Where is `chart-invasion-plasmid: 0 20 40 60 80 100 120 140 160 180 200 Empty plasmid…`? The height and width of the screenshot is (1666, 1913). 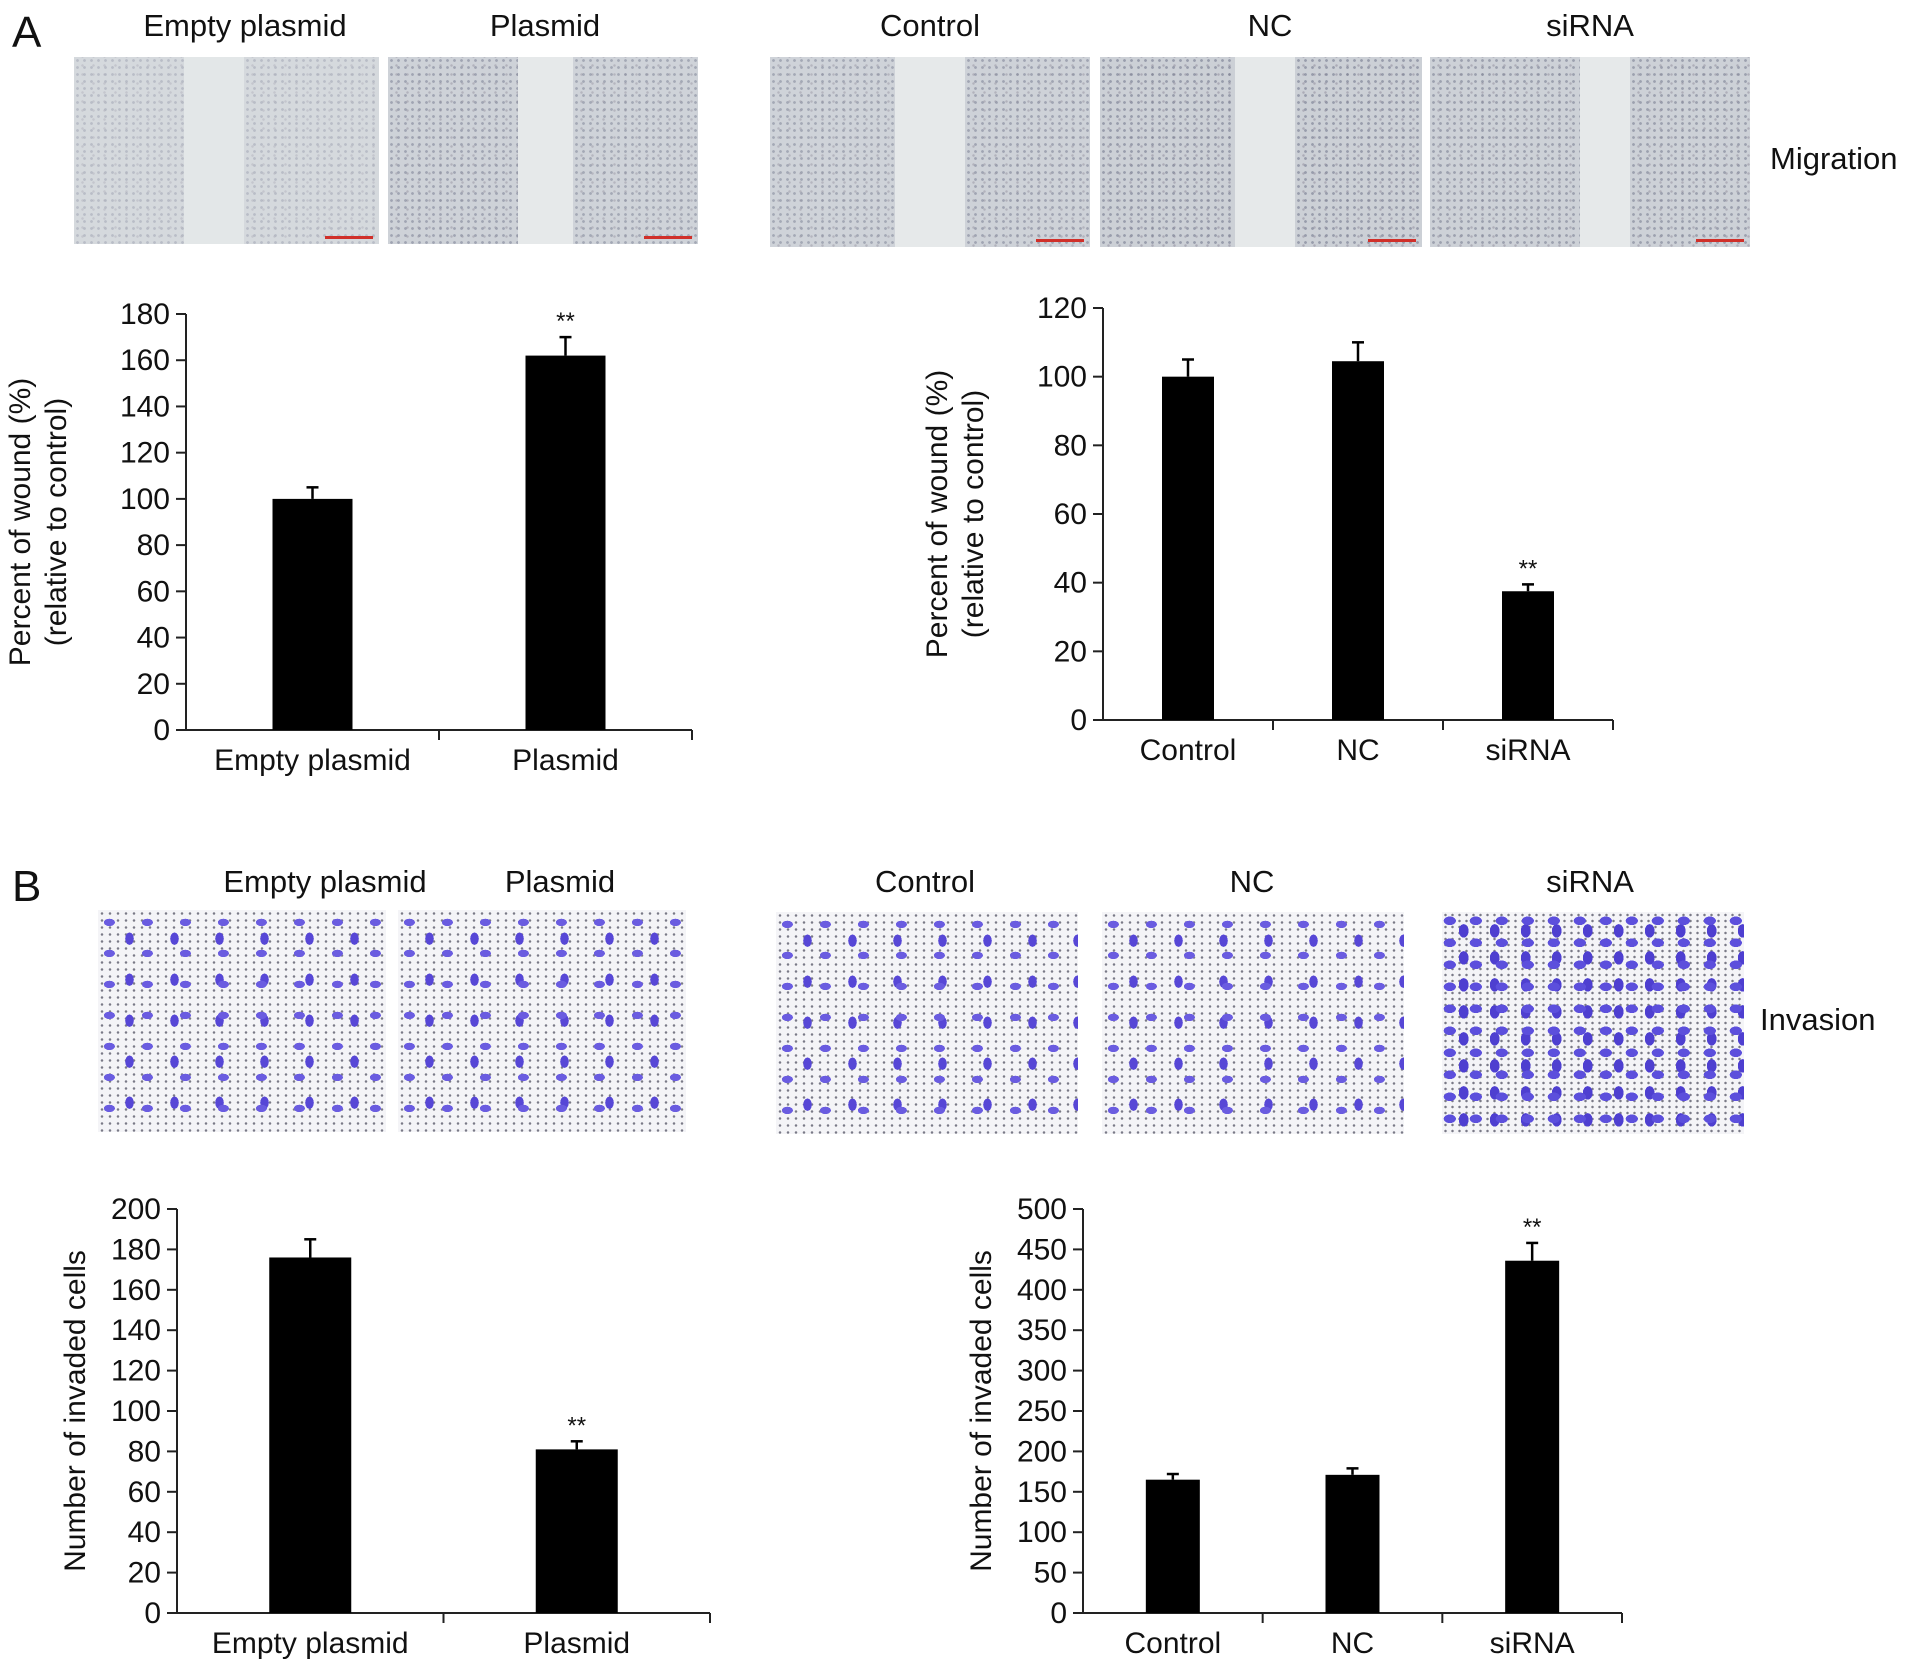
chart-invasion-plasmid: 0 20 40 60 80 100 120 140 160 180 200 Empty plasmid… is located at coordinates (385, 1426).